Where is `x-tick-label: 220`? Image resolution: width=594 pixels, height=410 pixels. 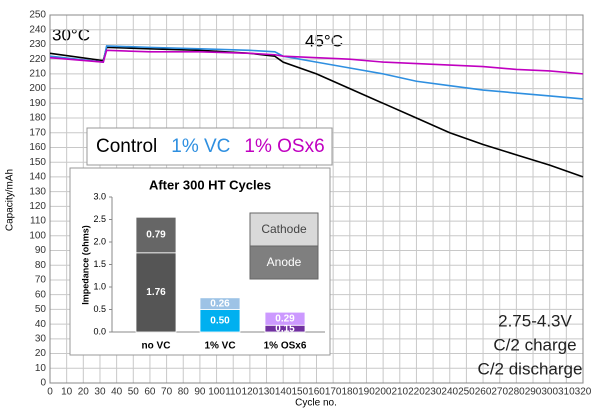 x-tick-label: 220 is located at coordinates (416, 392).